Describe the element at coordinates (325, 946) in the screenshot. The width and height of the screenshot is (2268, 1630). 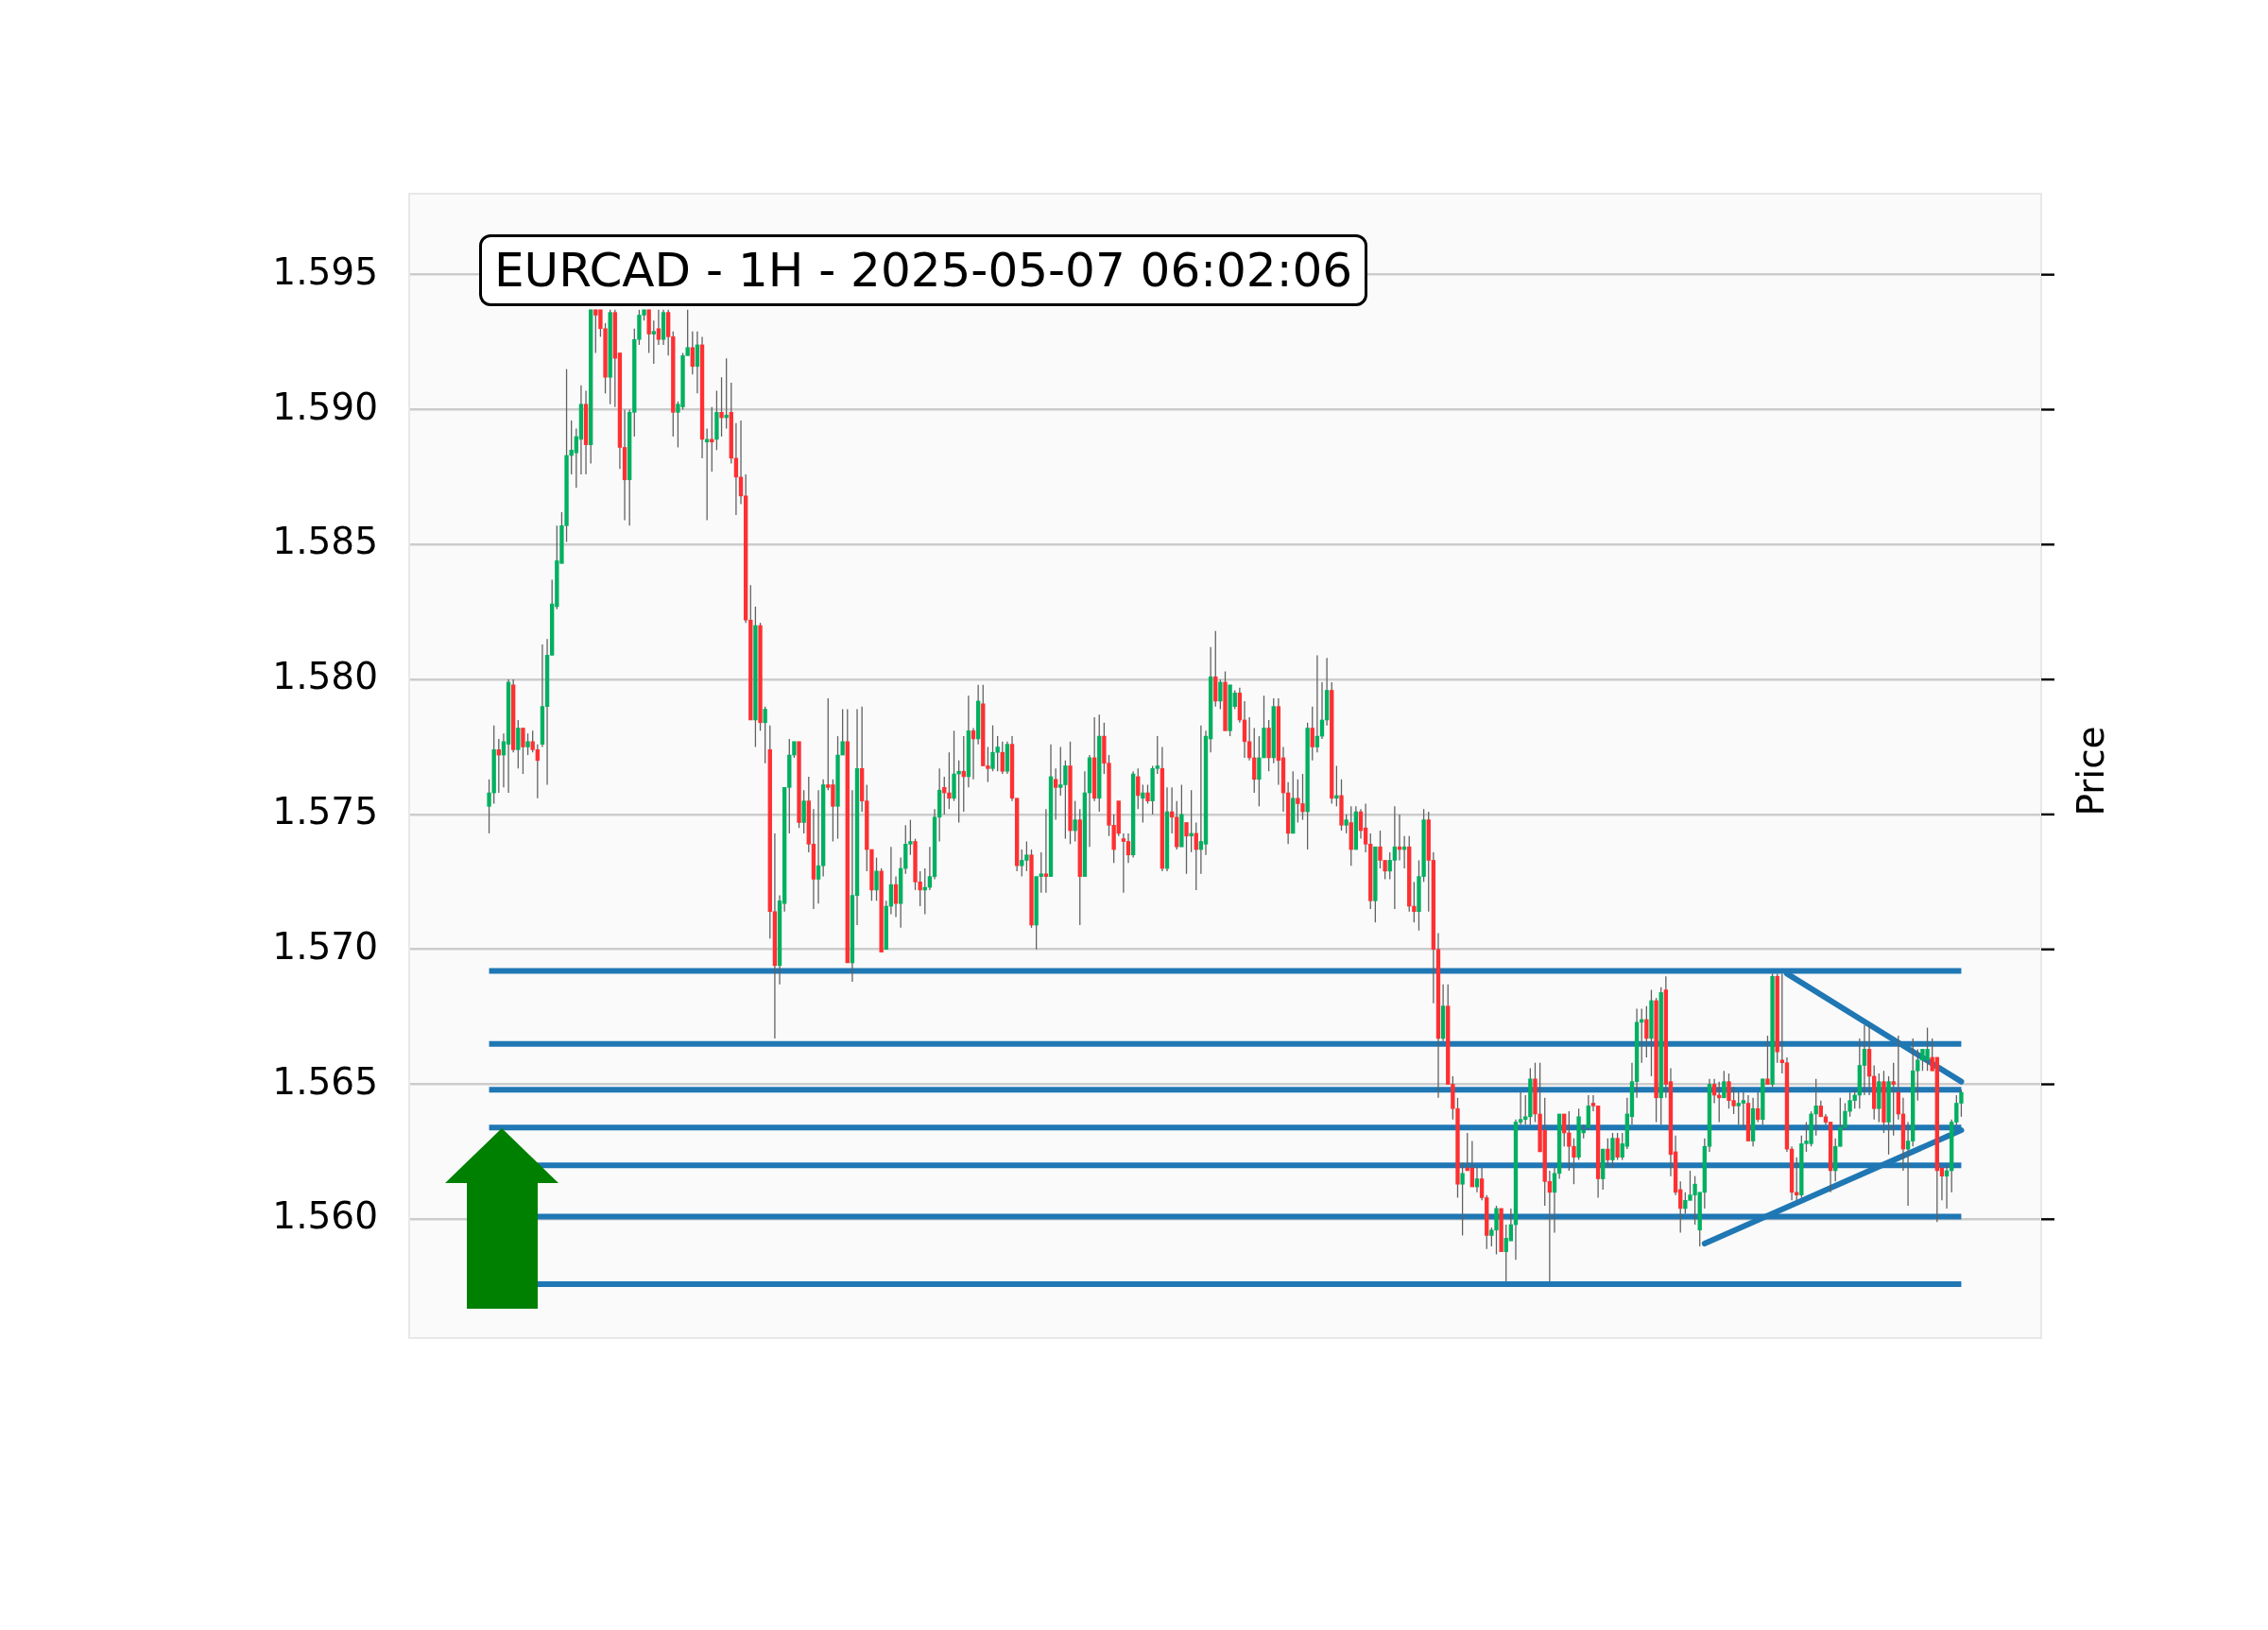
I see `y-tick-label: 1.570` at that location.